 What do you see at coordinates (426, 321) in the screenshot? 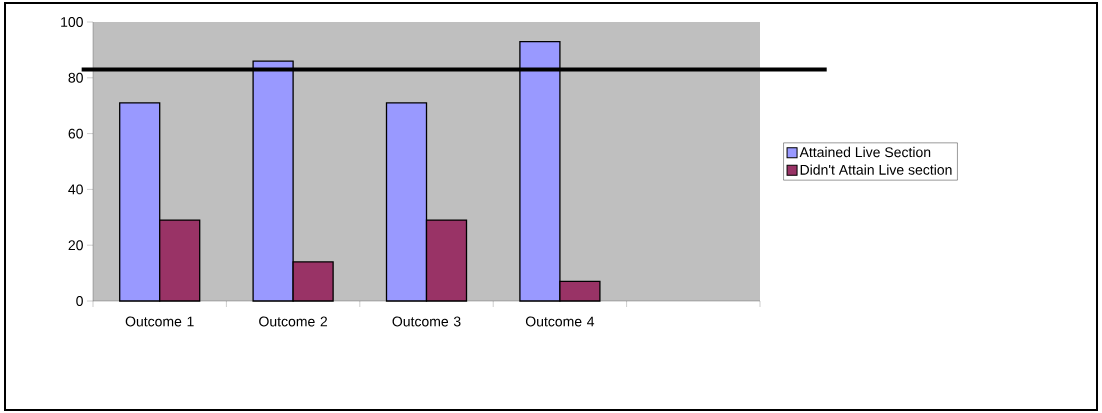
I see `x-tick-label: Outcome 3` at bounding box center [426, 321].